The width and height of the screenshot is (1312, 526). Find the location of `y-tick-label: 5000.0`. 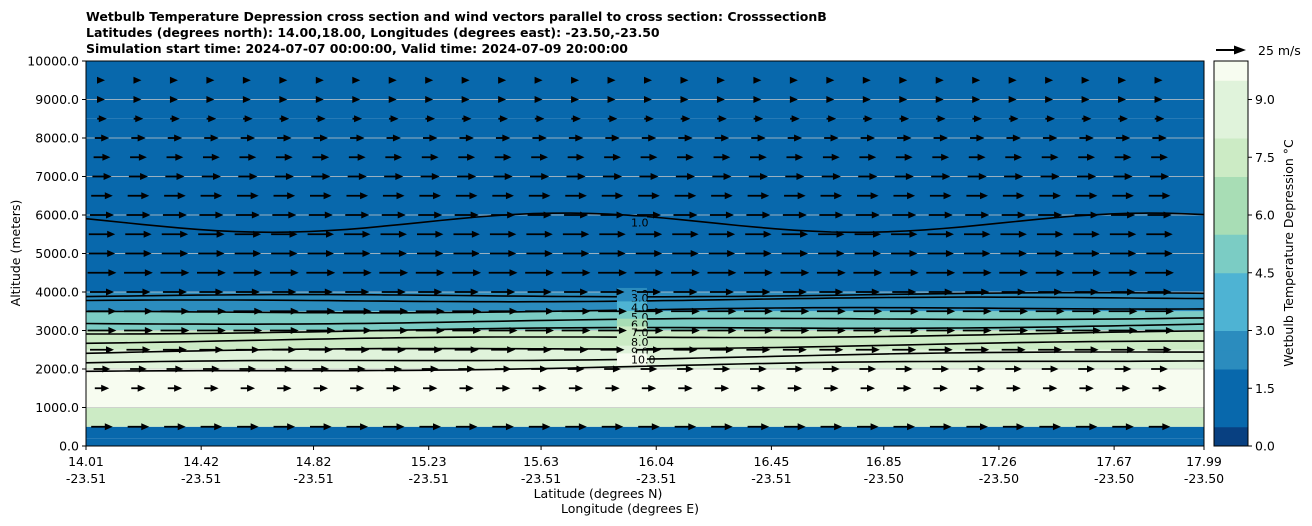

y-tick-label: 5000.0 is located at coordinates (57, 253).